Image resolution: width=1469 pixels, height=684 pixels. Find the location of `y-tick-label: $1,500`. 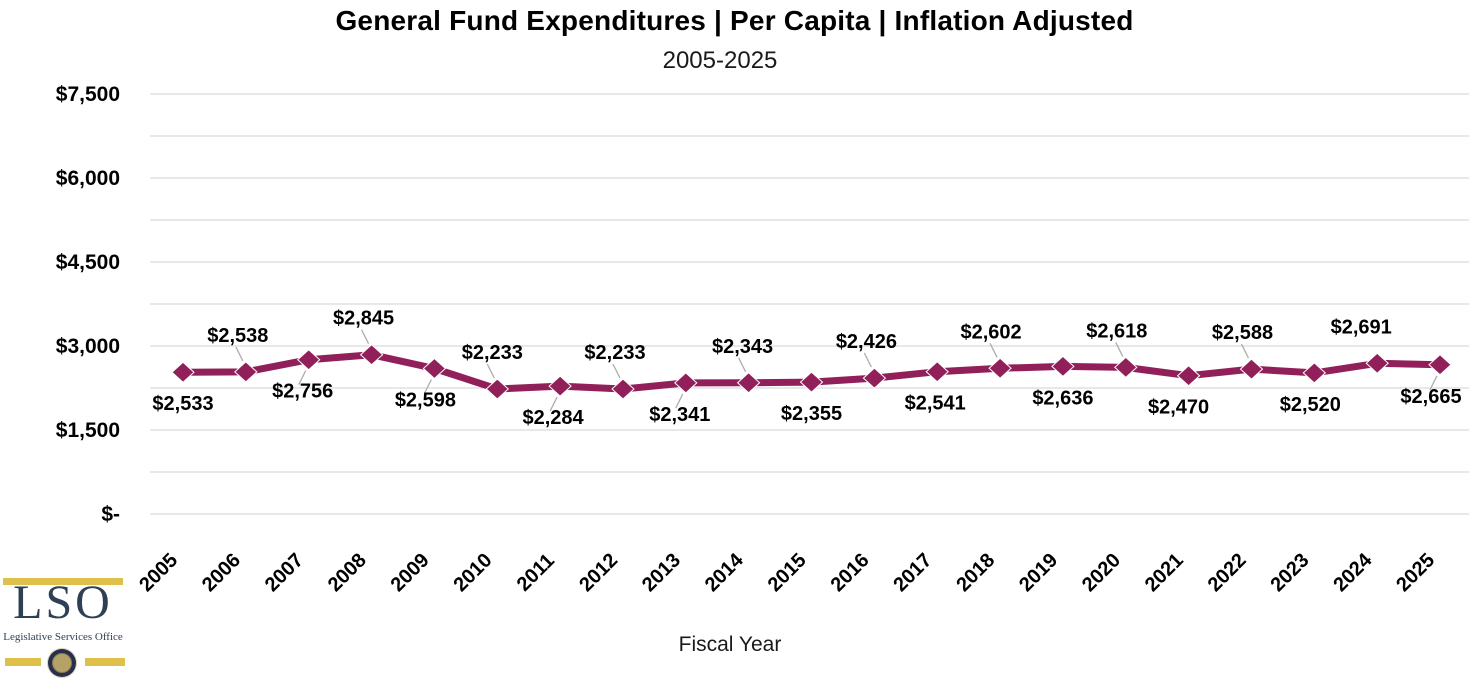

y-tick-label: $1,500 is located at coordinates (88, 430).